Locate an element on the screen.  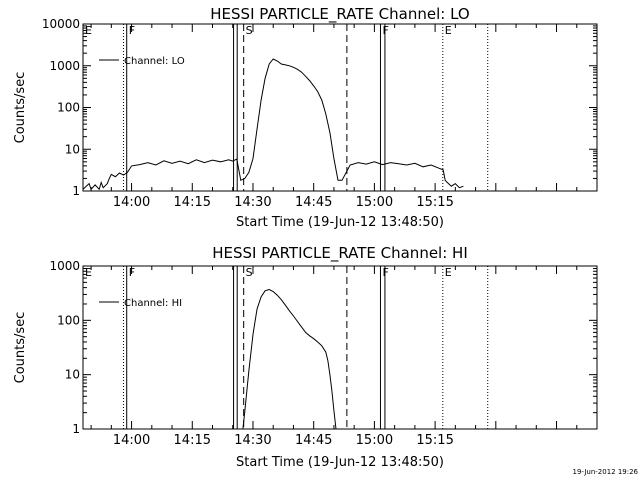
x-axis-label-hi: Start Time (19-Jun-12 13:48:50) is located at coordinates (340, 462).